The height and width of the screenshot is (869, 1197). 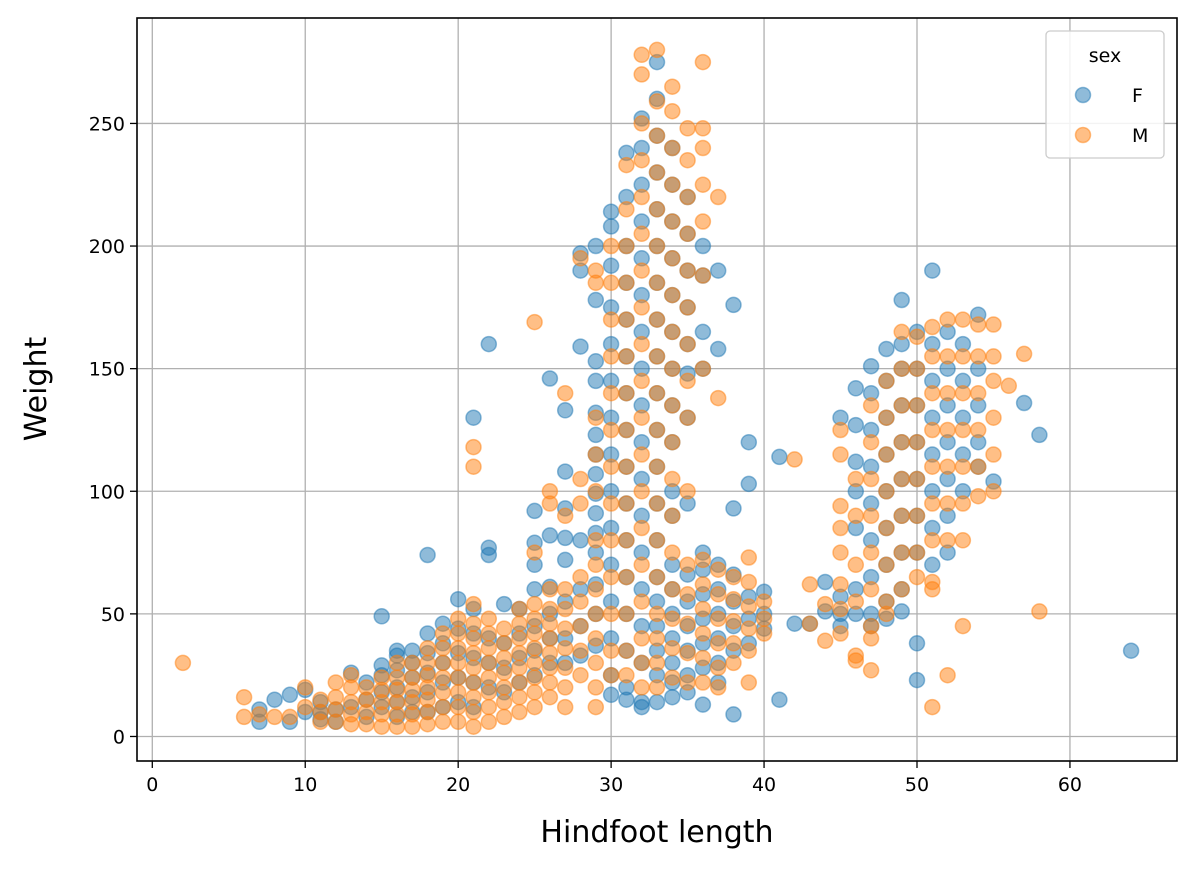 What do you see at coordinates (1140, 136) in the screenshot?
I see `legend-label: M` at bounding box center [1140, 136].